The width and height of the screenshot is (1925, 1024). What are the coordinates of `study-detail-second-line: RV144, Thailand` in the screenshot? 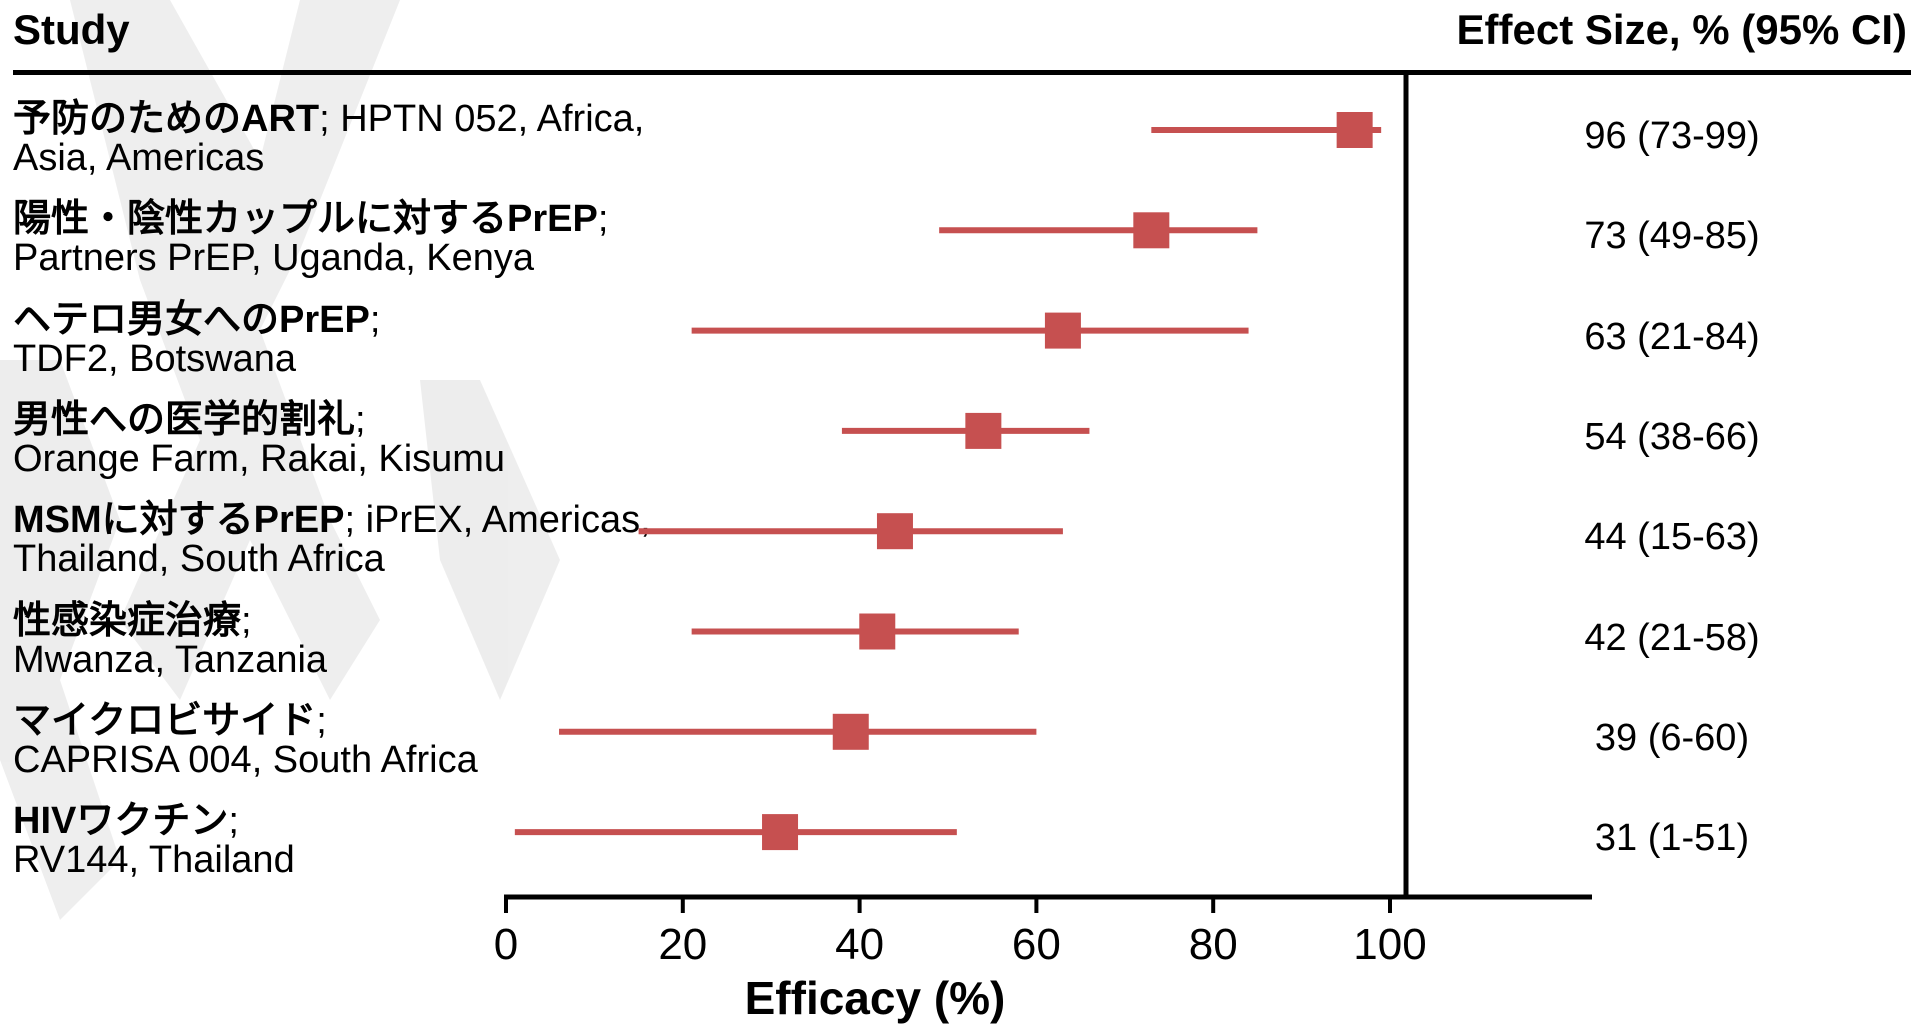 It's located at (154, 860).